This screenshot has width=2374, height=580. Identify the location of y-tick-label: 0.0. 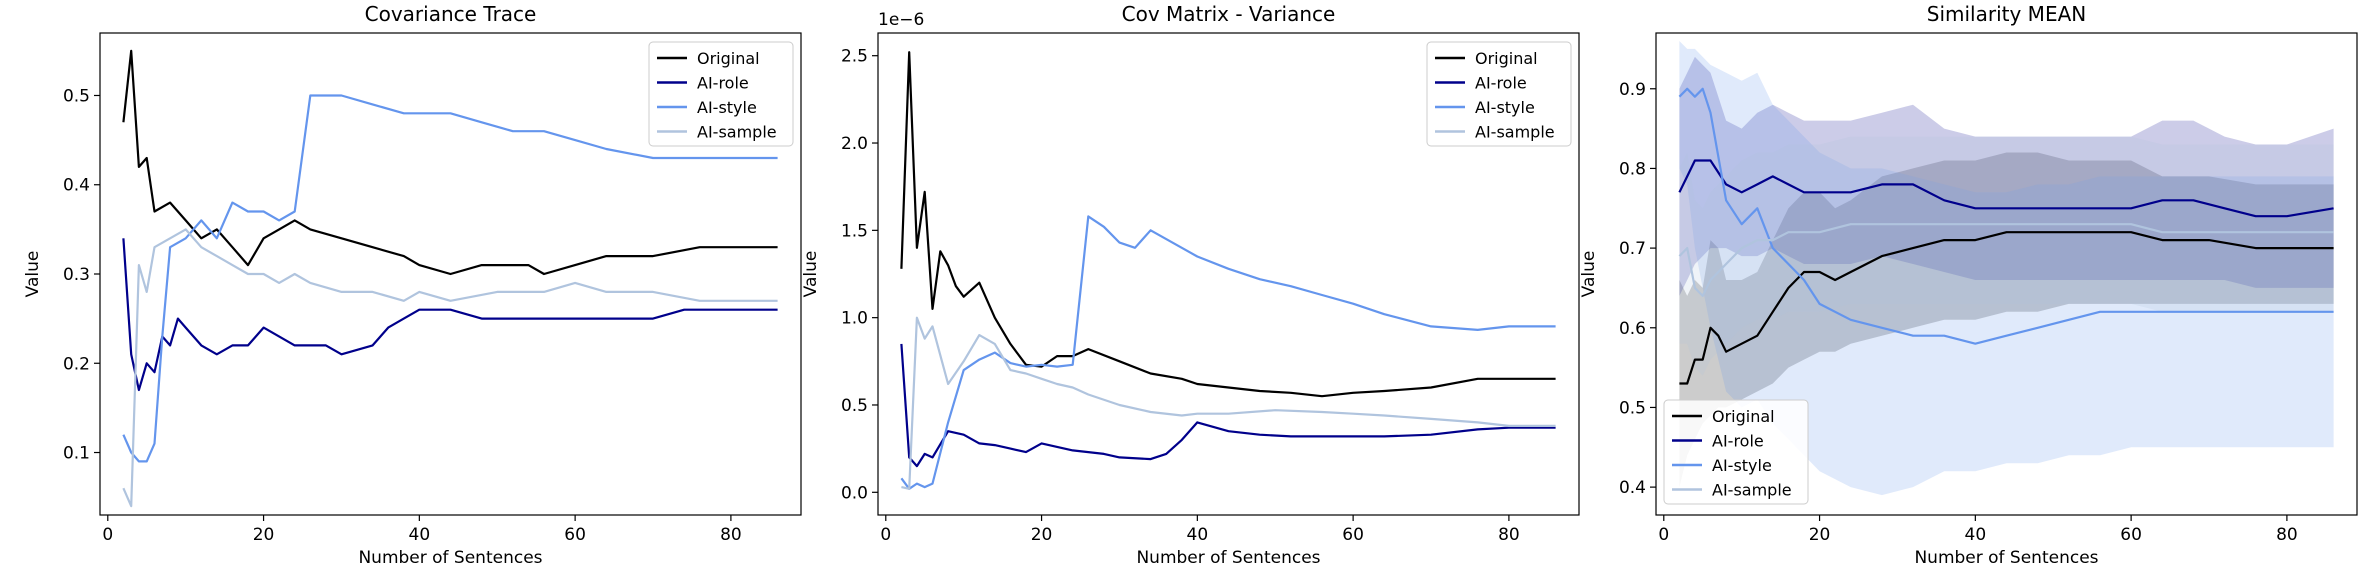
(854, 493).